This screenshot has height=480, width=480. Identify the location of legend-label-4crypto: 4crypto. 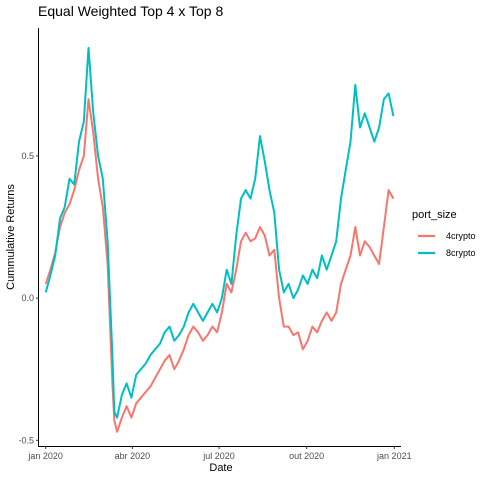
(461, 236).